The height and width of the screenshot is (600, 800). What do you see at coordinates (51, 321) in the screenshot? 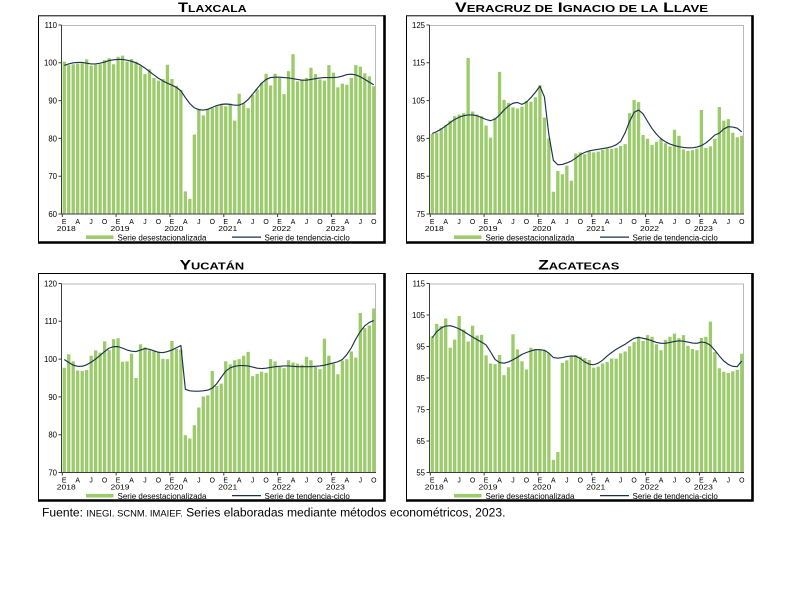
I see `svg-text: 110` at bounding box center [51, 321].